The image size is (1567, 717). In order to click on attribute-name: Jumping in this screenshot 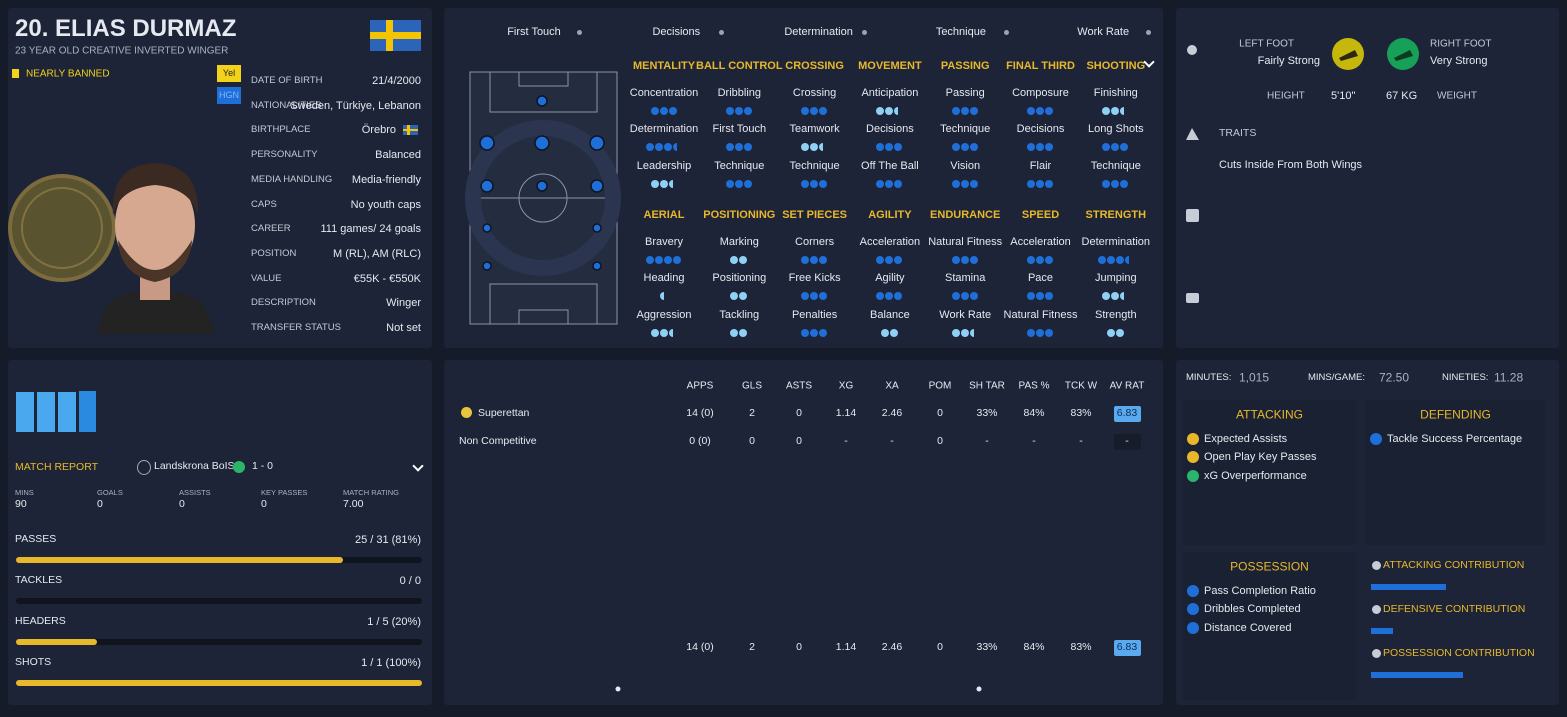, I will do `click(1116, 278)`.